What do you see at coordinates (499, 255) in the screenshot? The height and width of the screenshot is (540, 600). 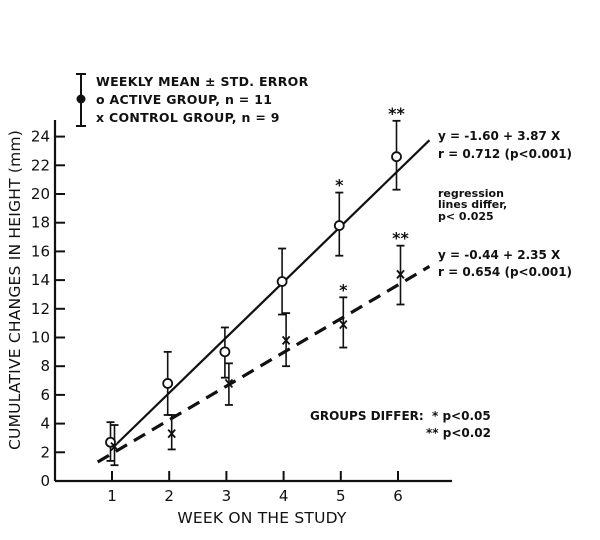 I see `control-equation: y = -0.44 + 2.35 X` at bounding box center [499, 255].